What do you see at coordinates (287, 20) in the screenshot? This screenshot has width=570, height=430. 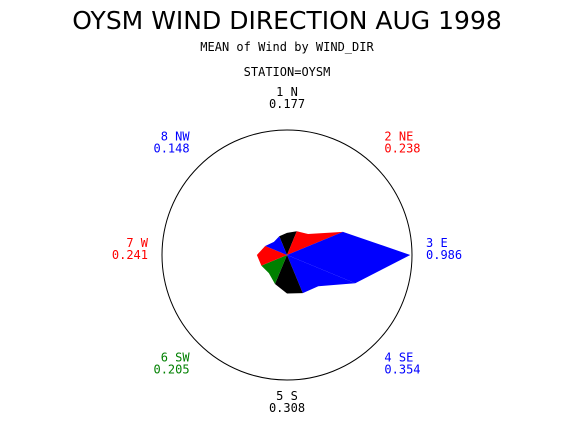 I see `chart-title: OYSM WIND DIRECTION AUG 1998` at bounding box center [287, 20].